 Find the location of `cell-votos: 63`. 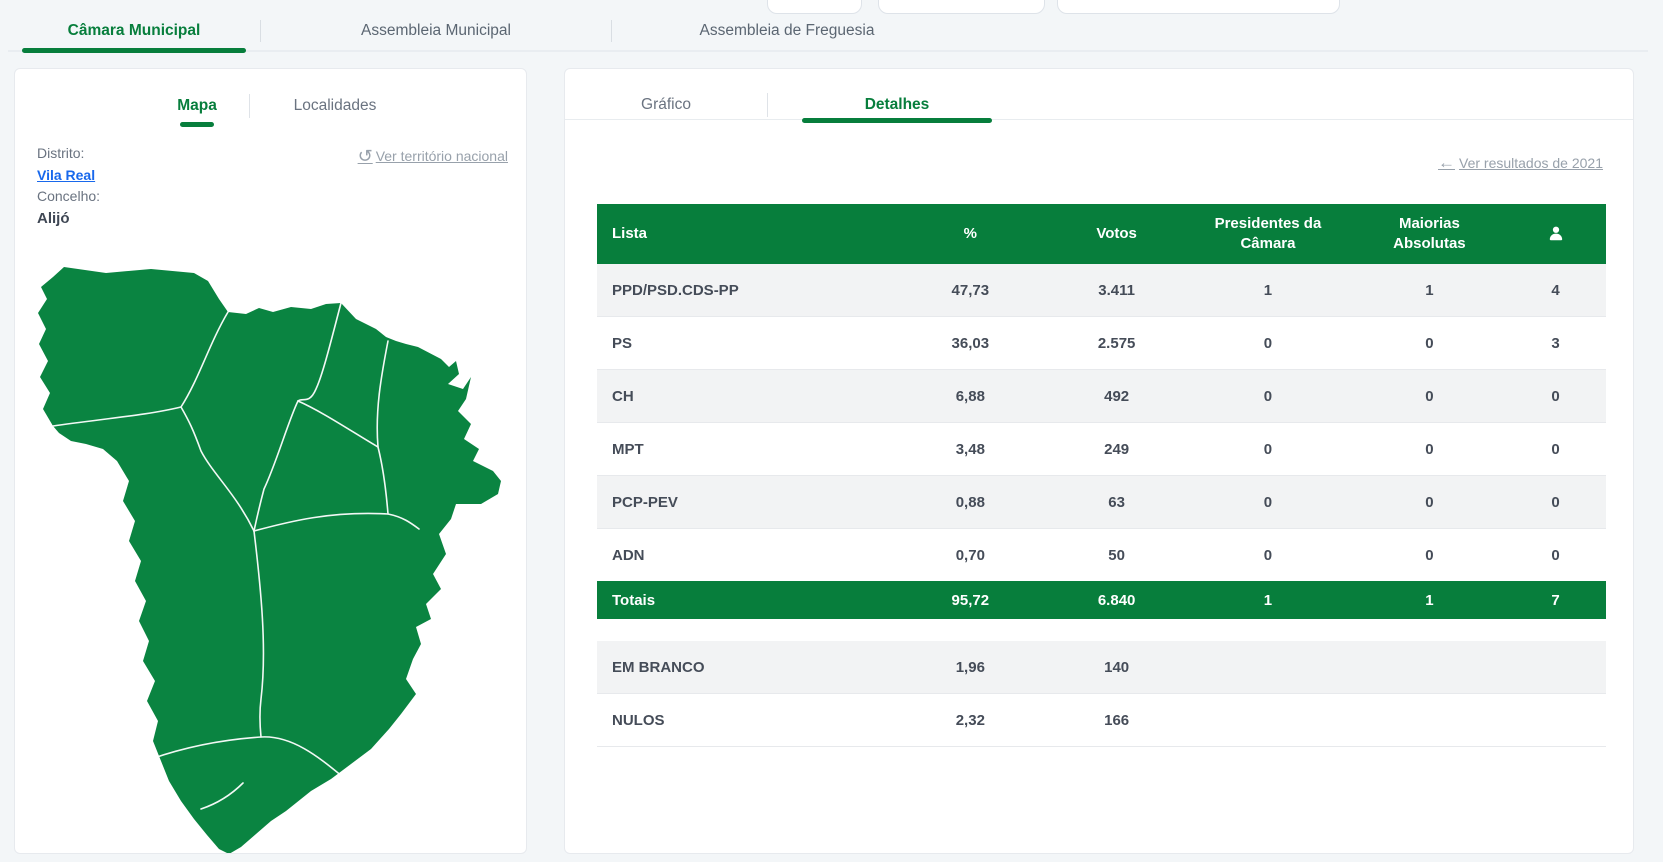

cell-votos: 63 is located at coordinates (1116, 502).